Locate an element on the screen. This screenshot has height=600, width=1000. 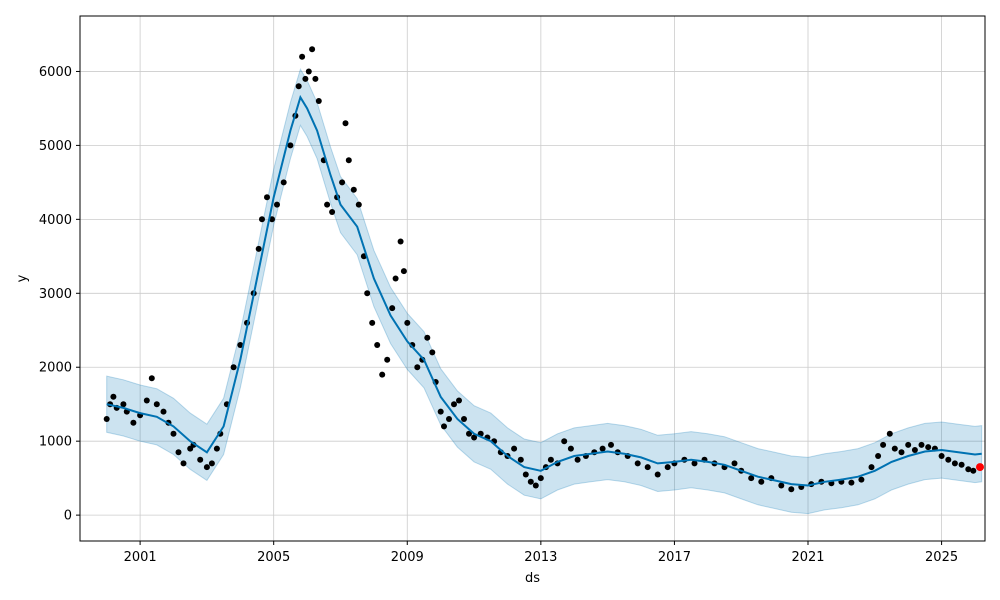
x-tick-label: 2017 is located at coordinates (674, 557).